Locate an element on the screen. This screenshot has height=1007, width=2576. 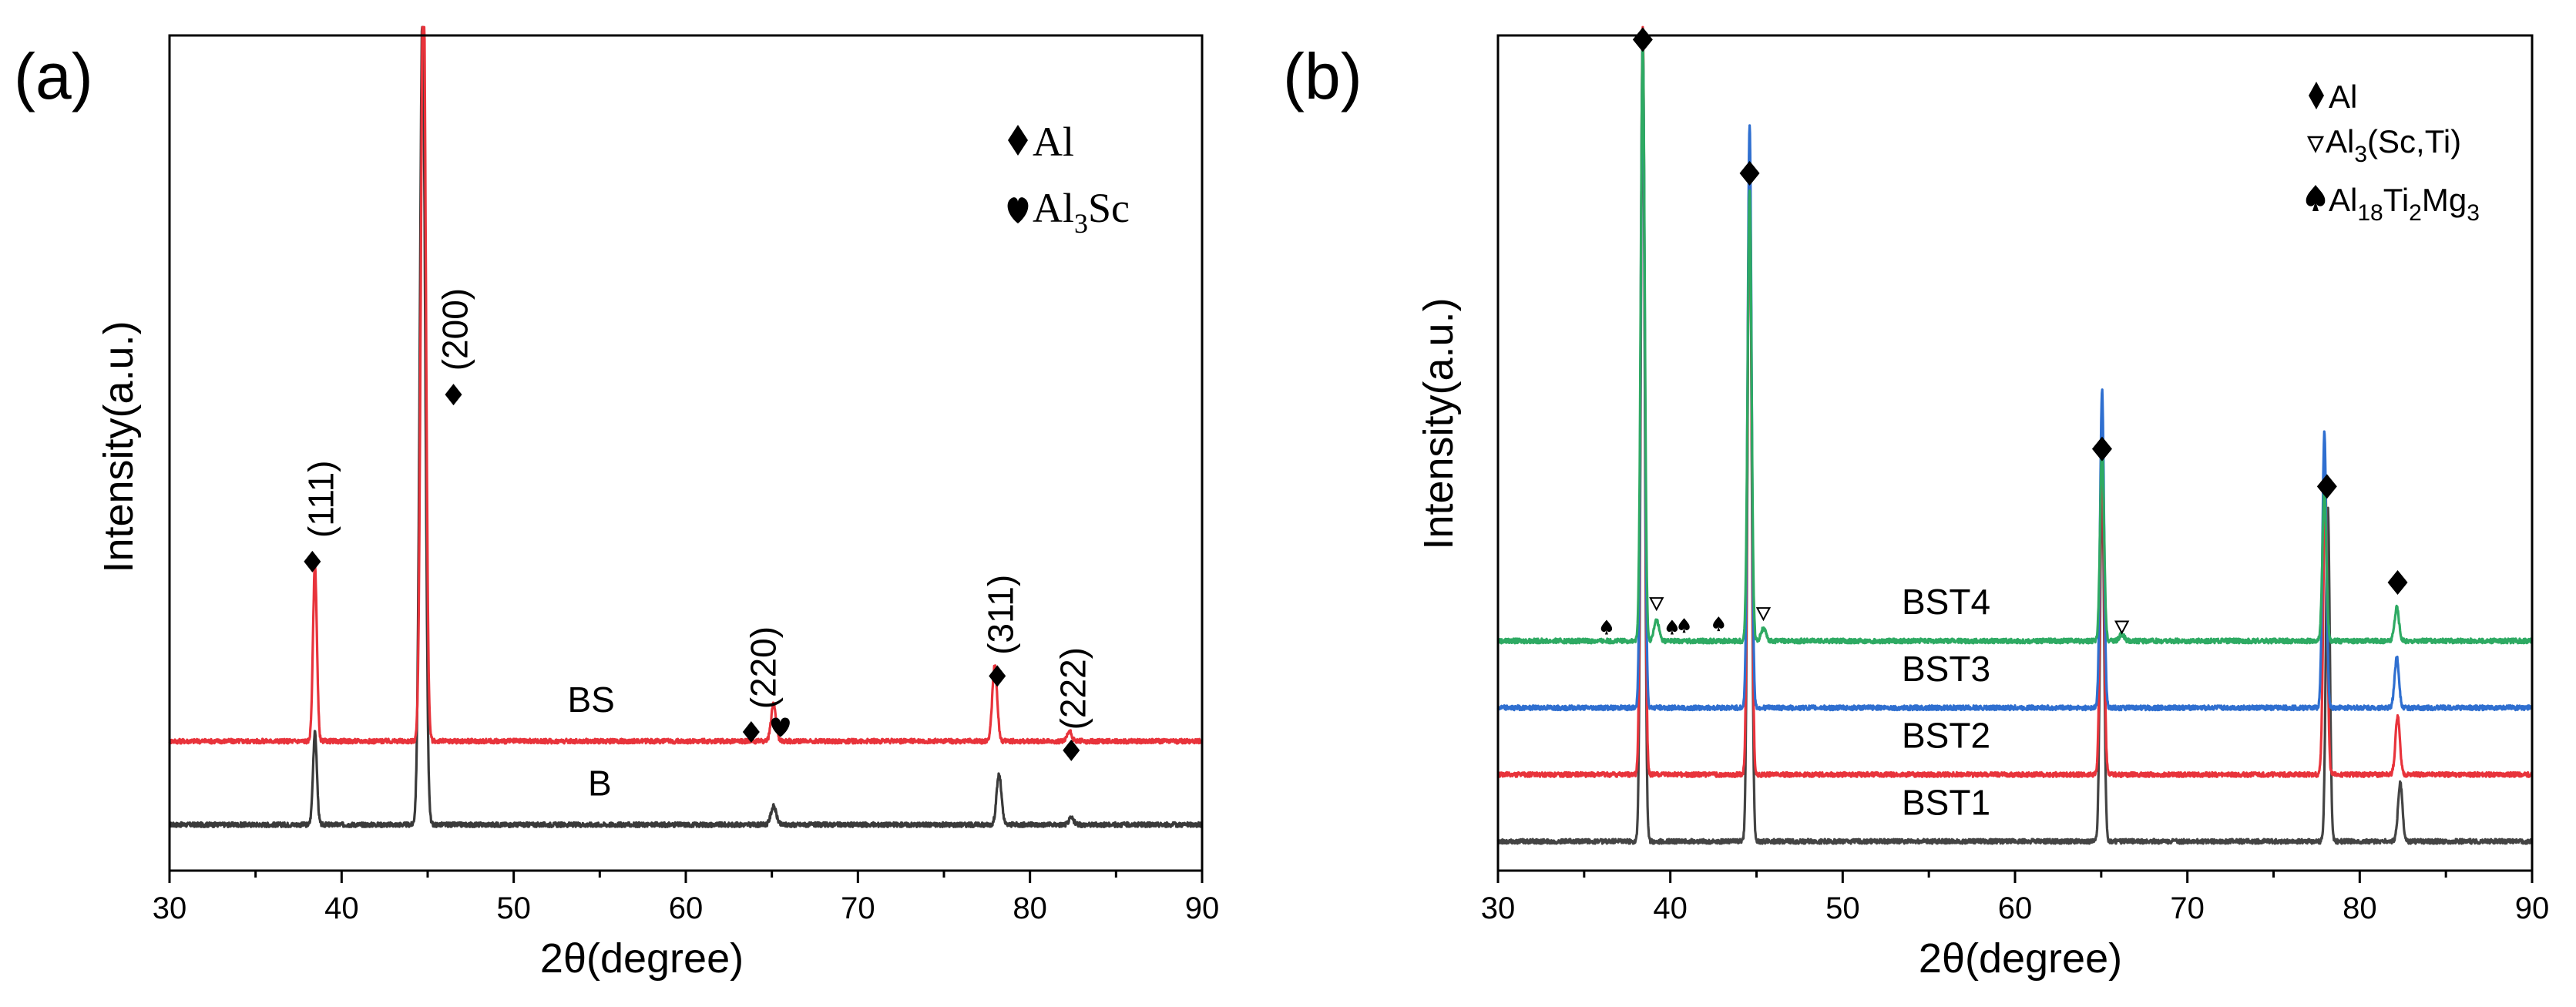
x-axis-title-a: 2θ(degree) is located at coordinates (642, 958).